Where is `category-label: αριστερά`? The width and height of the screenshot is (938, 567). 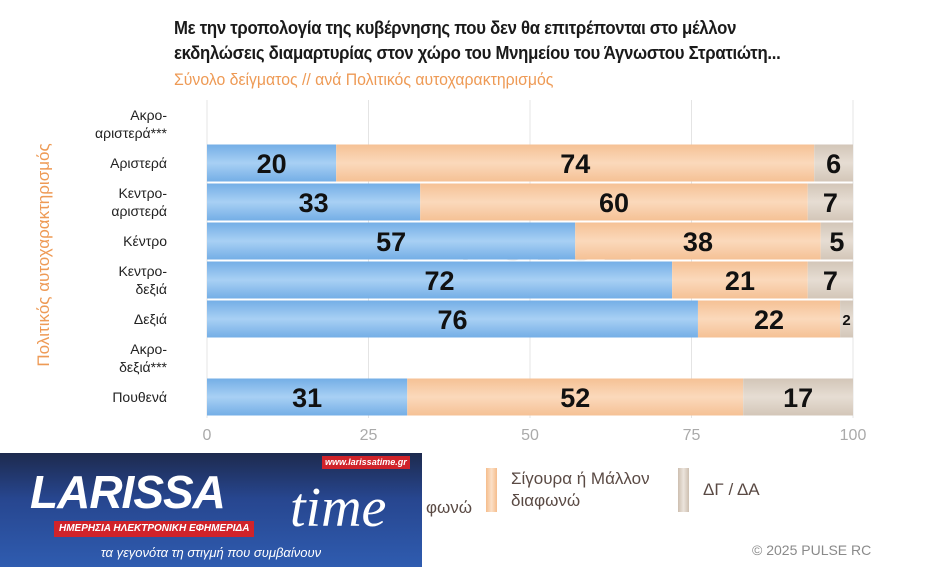 category-label: αριστερά is located at coordinates (139, 211).